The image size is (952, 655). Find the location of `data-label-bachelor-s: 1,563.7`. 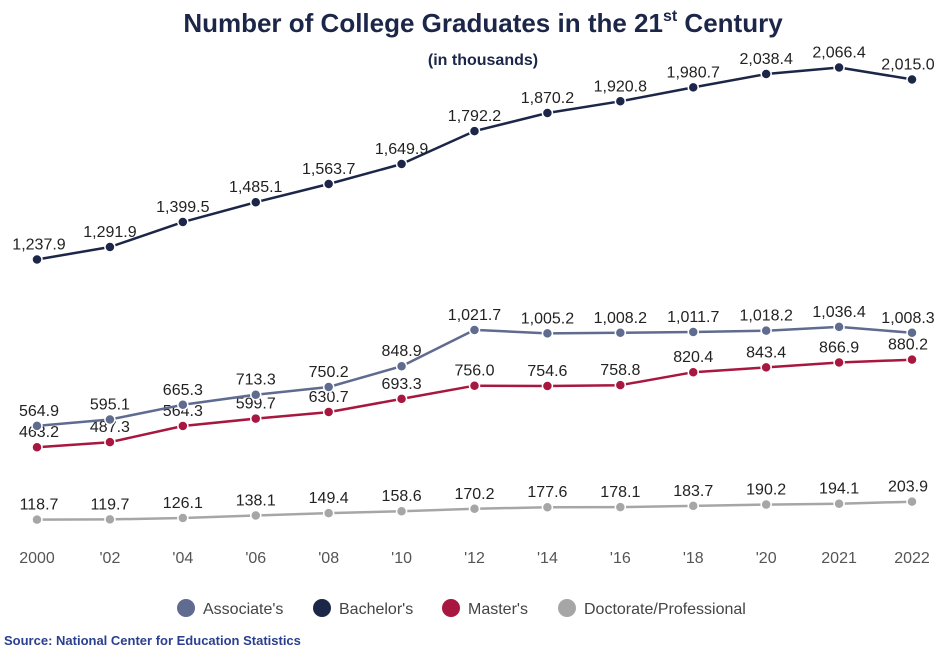

data-label-bachelor-s: 1,563.7 is located at coordinates (328, 169).